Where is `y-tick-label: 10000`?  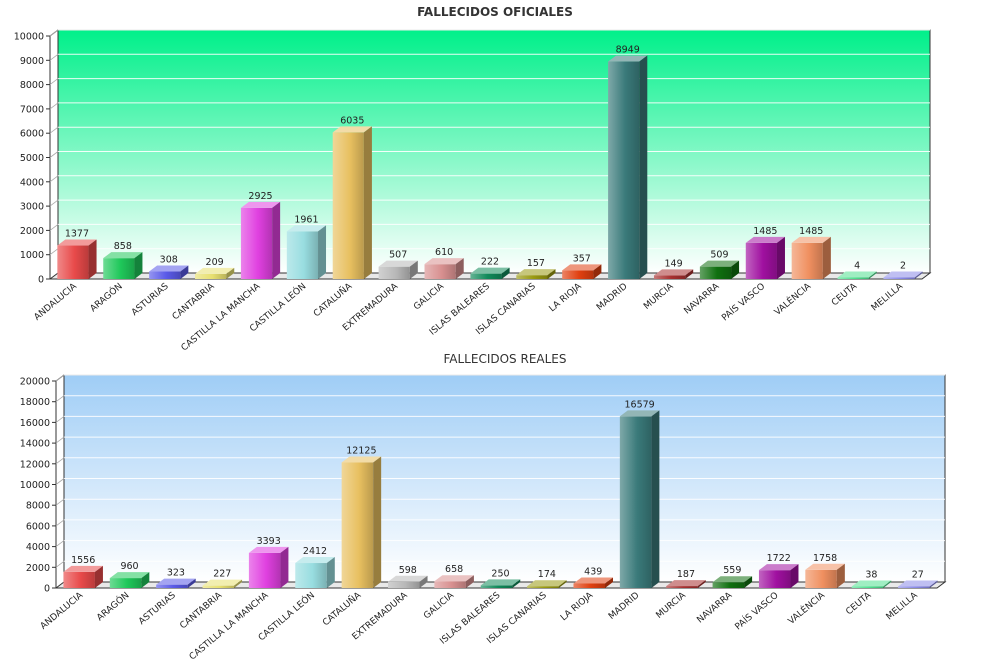
y-tick-label: 10000 is located at coordinates (35, 485).